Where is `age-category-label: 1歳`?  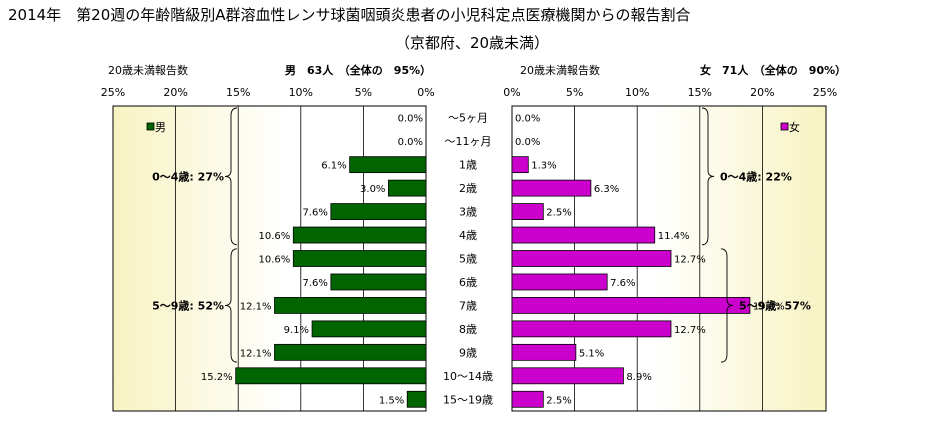
age-category-label: 1歳 is located at coordinates (468, 165).